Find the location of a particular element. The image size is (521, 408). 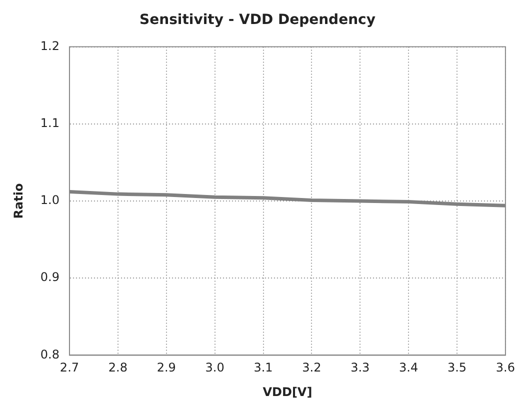

x-tick-label: 2.8 is located at coordinates (118, 367).